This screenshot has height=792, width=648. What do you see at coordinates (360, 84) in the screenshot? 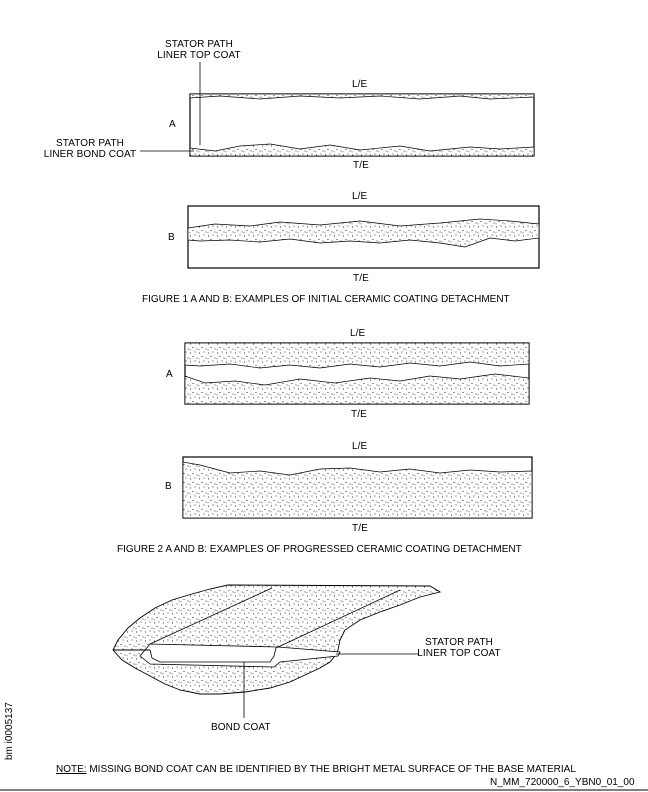
I see `fig1-a-le-label: L/E` at bounding box center [360, 84].